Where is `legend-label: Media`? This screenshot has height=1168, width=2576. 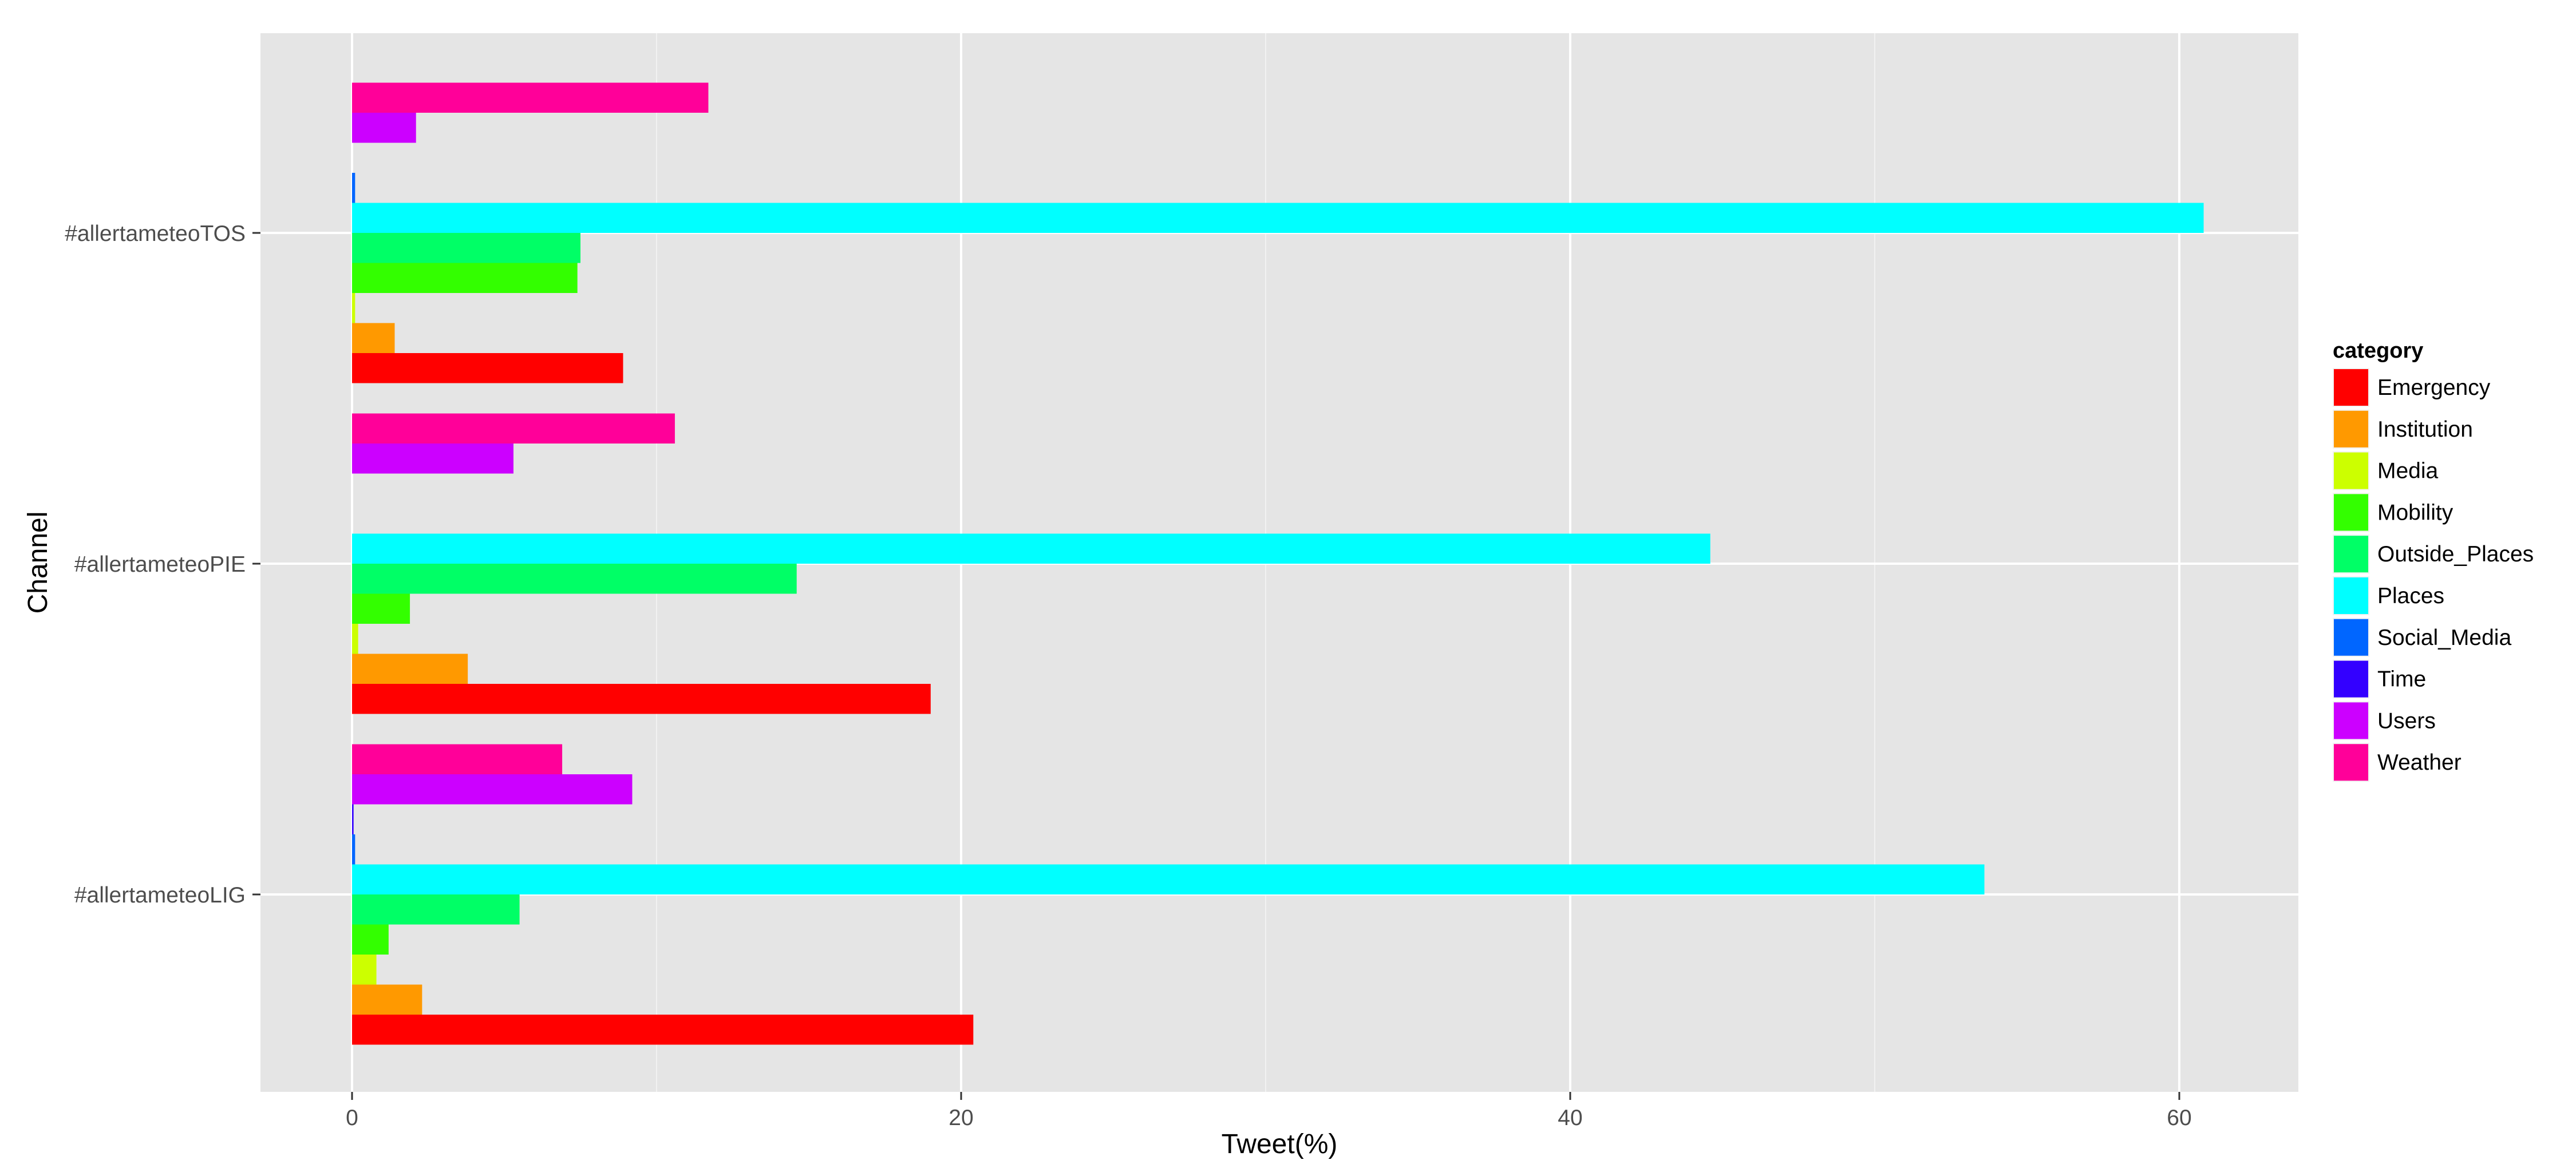
legend-label: Media is located at coordinates (2408, 472).